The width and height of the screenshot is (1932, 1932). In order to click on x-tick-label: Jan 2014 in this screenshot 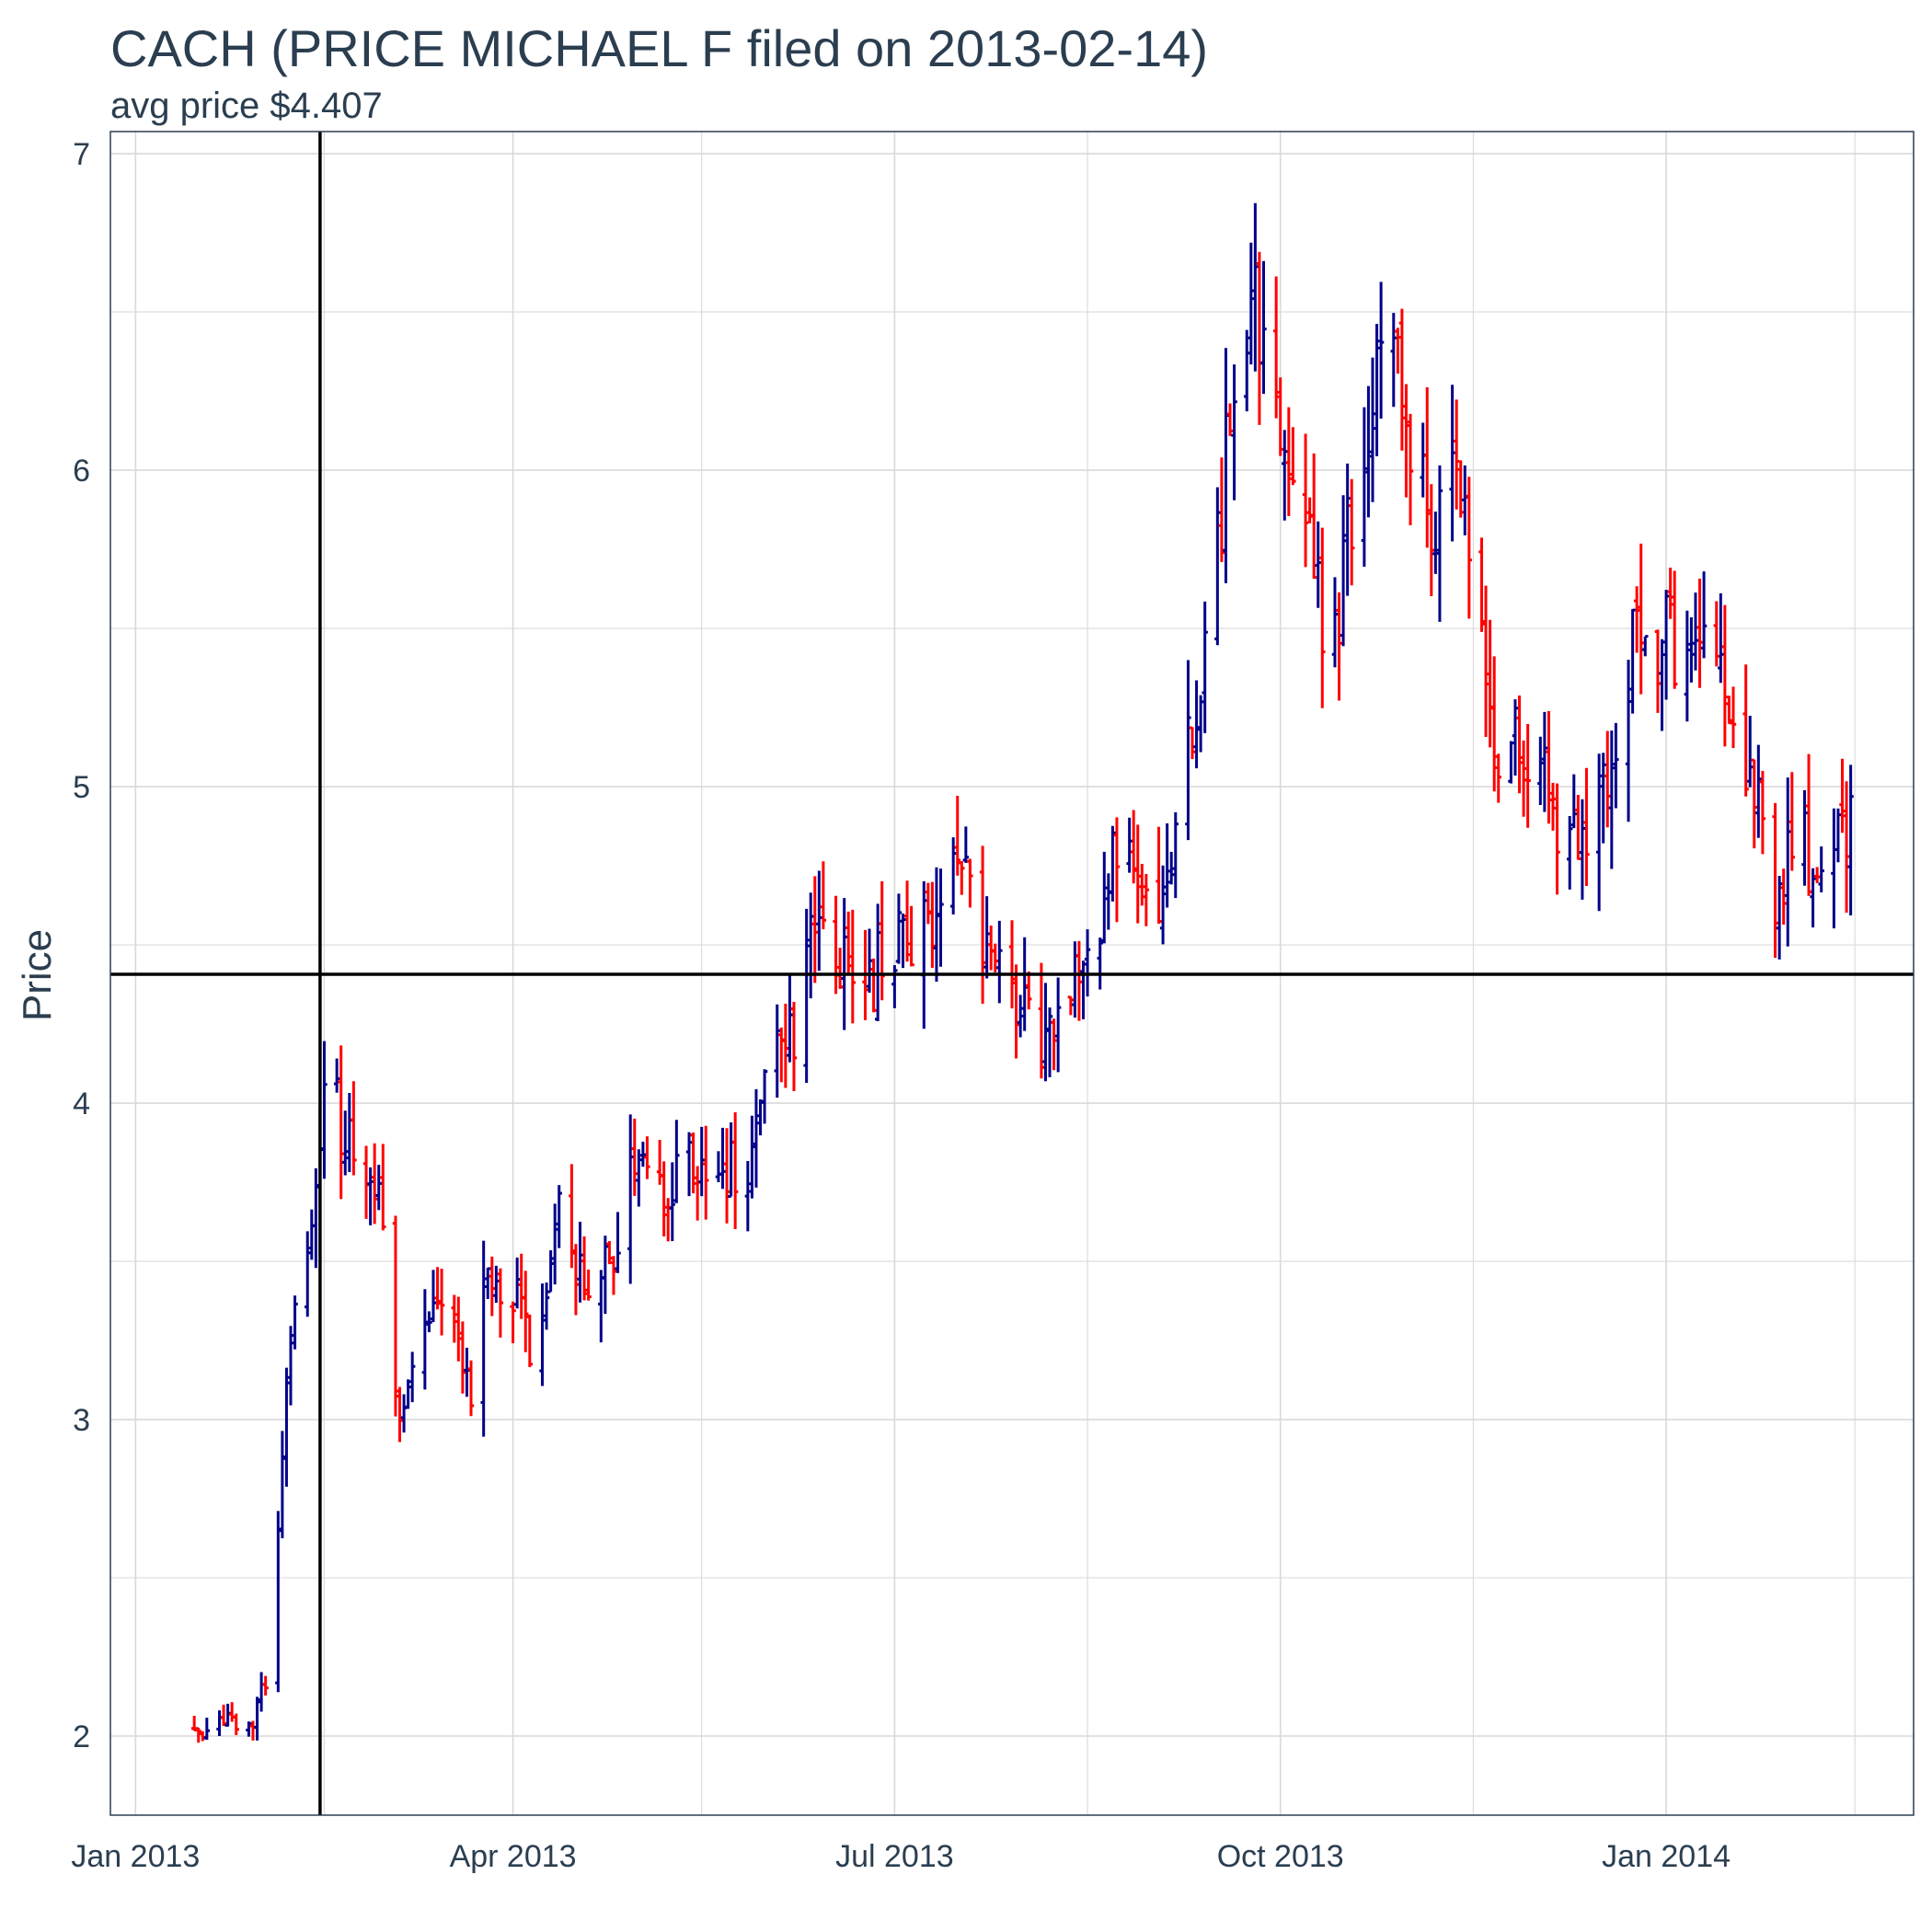, I will do `click(1666, 1856)`.